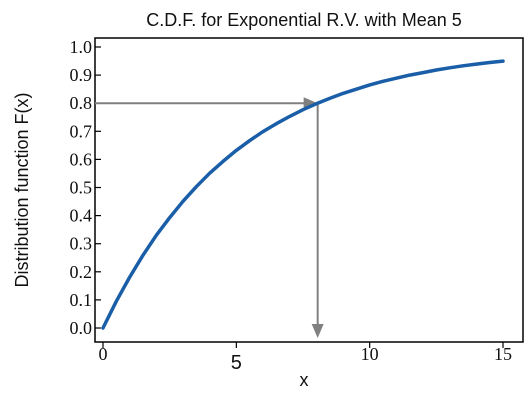 This screenshot has width=528, height=401. Describe the element at coordinates (81, 159) in the screenshot. I see `y-tick-label: 0.6` at that location.